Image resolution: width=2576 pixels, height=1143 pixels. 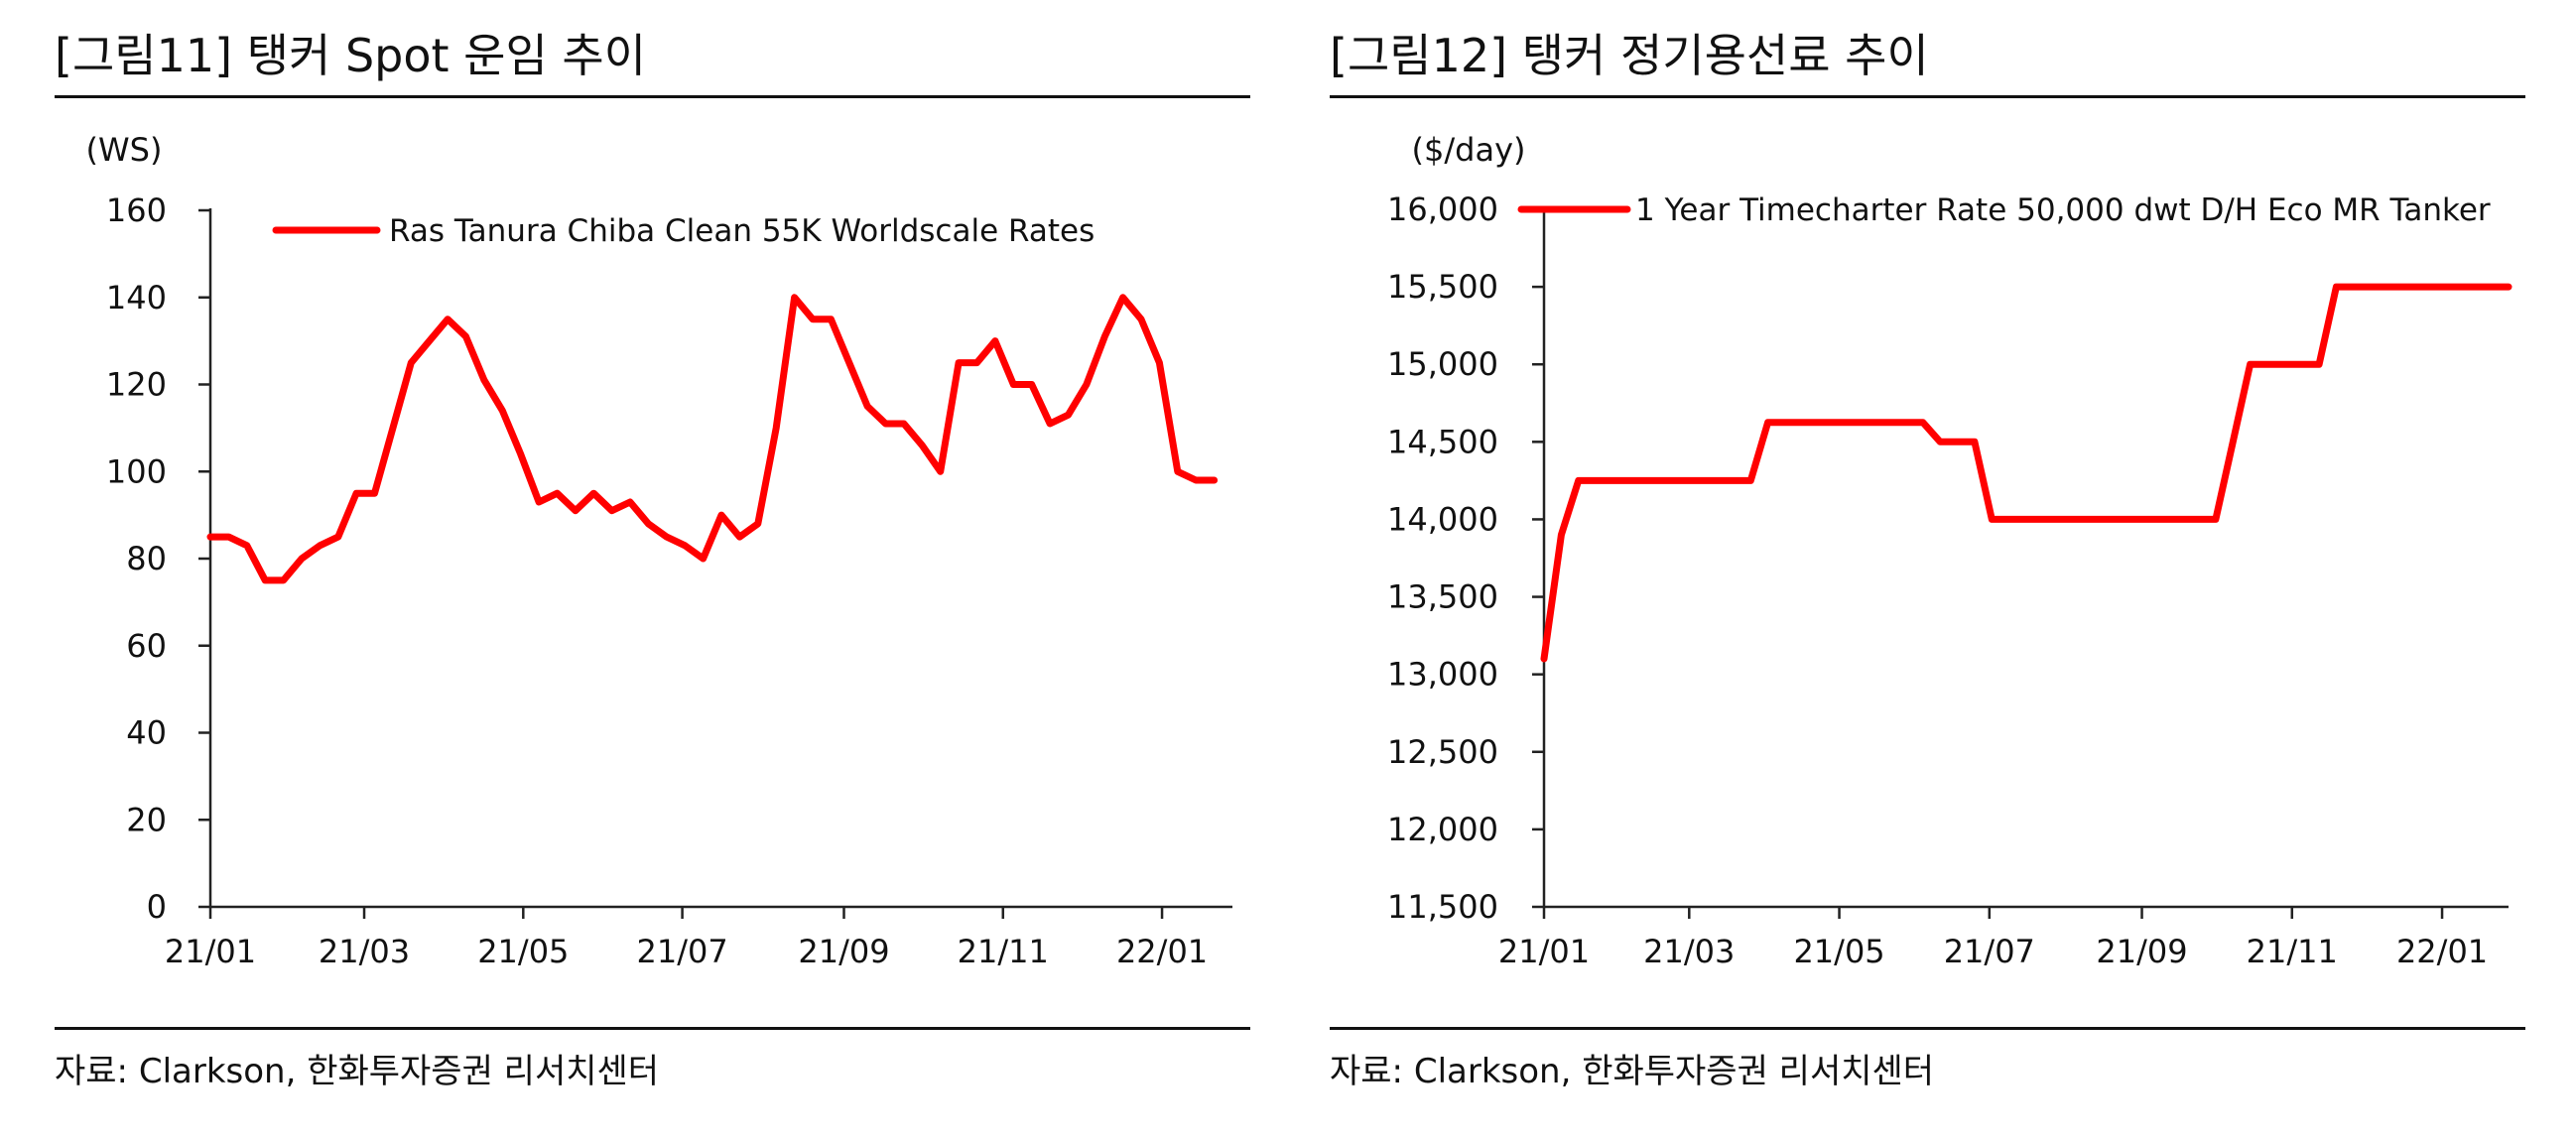 I want to click on y-tick-label: 12,000, so click(x=1443, y=829).